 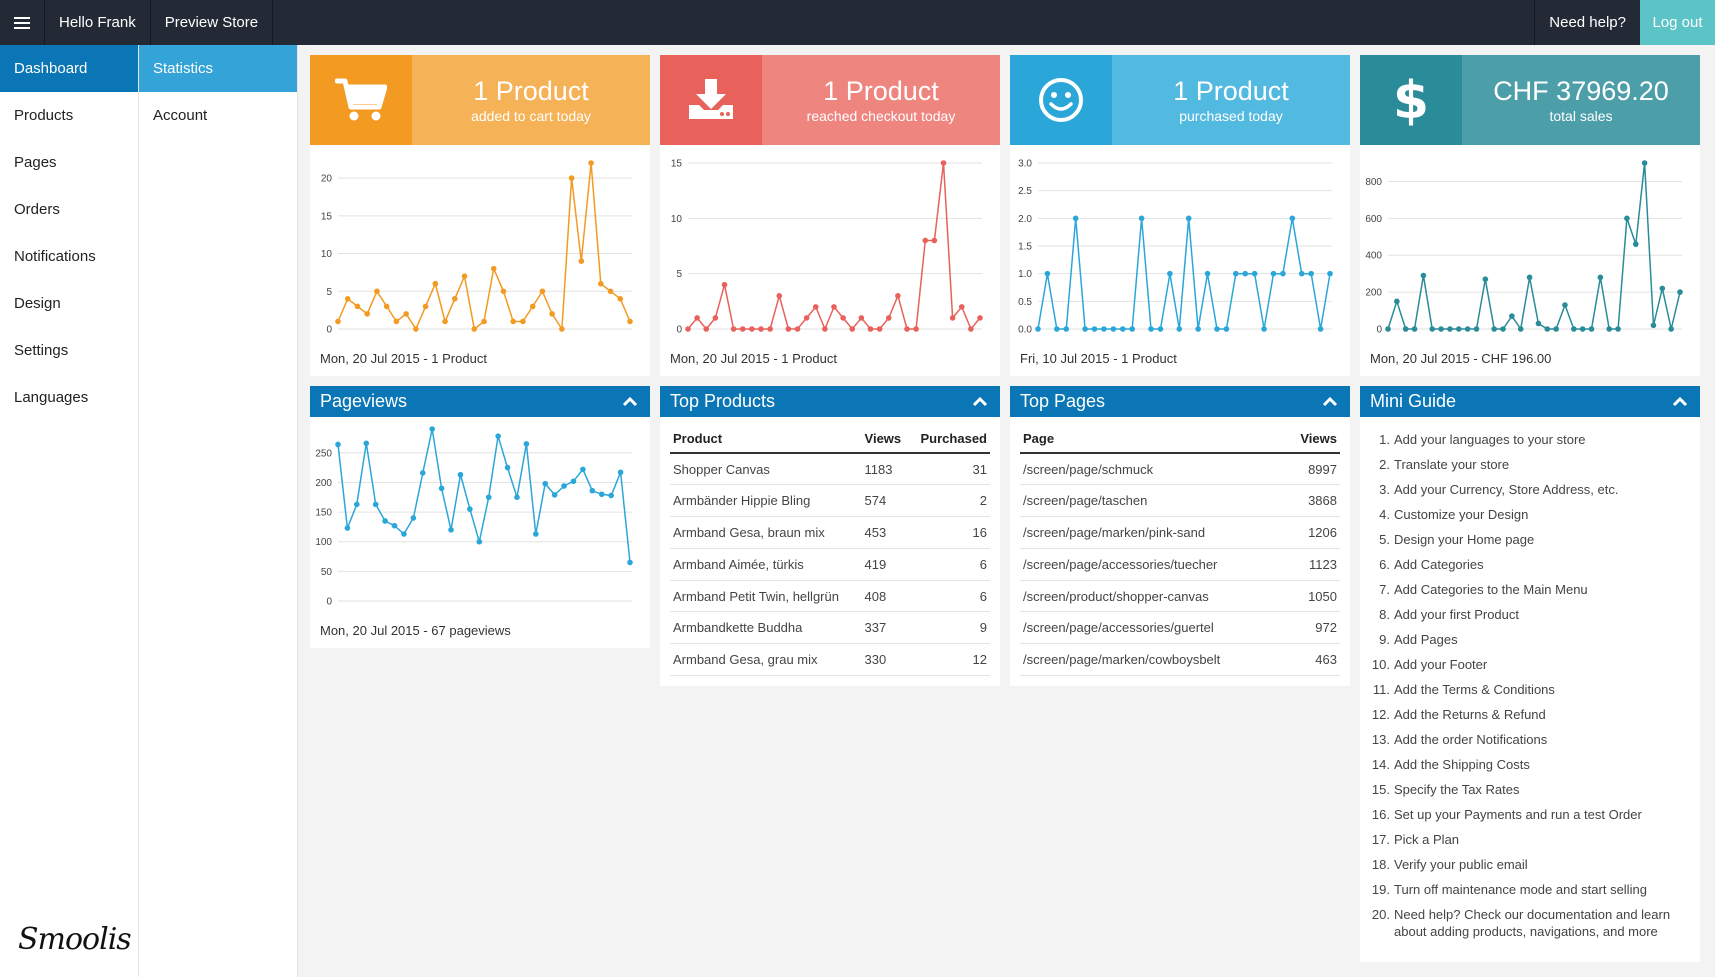 I want to click on guide-item: 17. Pick a Plan, so click(x=1528, y=839).